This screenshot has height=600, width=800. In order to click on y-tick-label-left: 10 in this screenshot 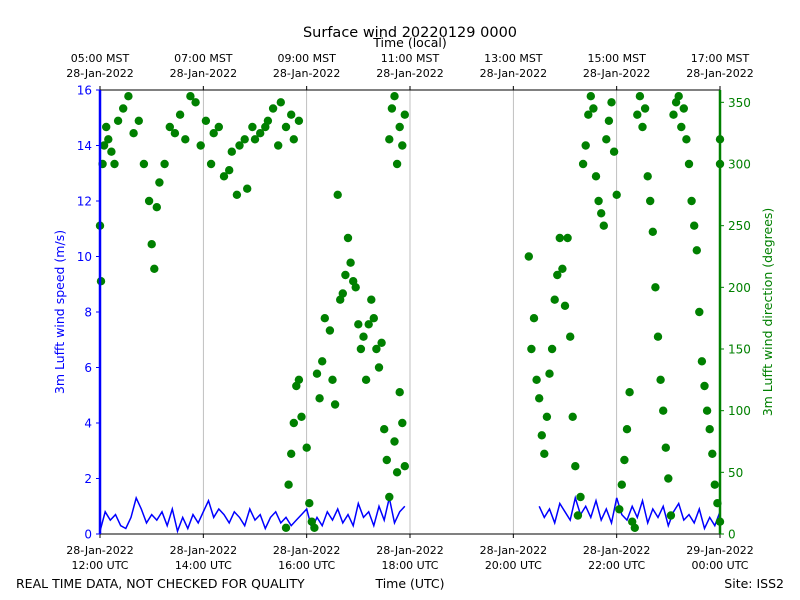, I will do `click(84, 257)`.